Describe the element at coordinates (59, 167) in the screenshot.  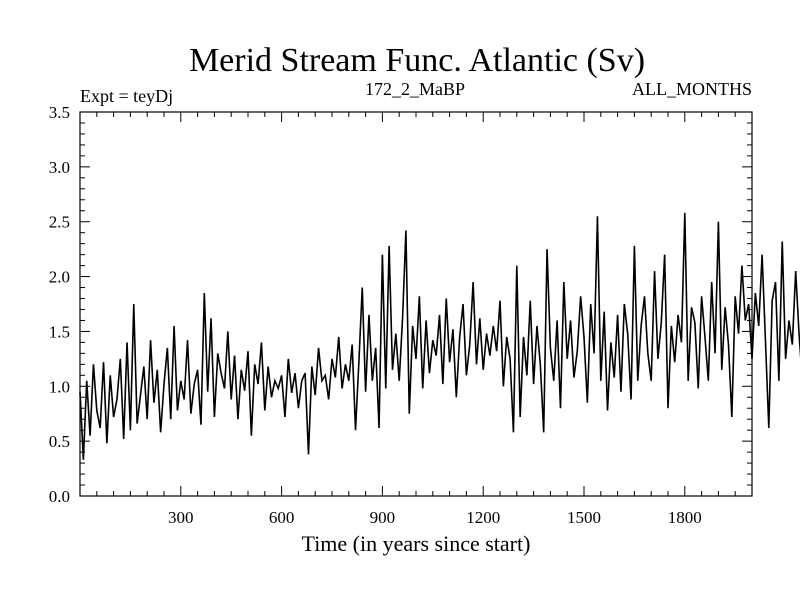
I see `y-tick-label: 3.0` at that location.